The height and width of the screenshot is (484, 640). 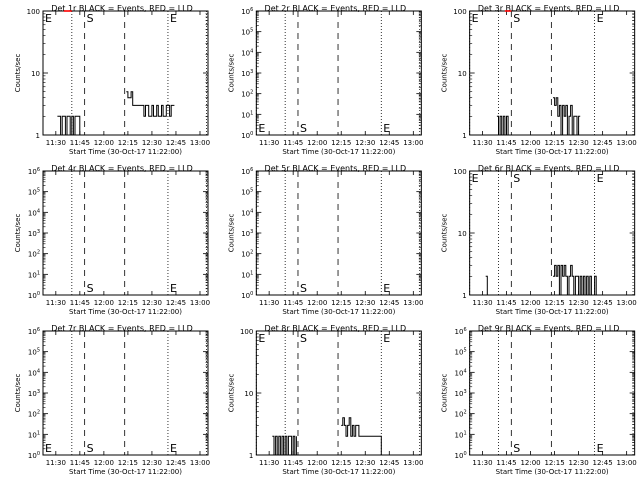 I want to click on y-tick-label: 10⁵, so click(x=461, y=352).